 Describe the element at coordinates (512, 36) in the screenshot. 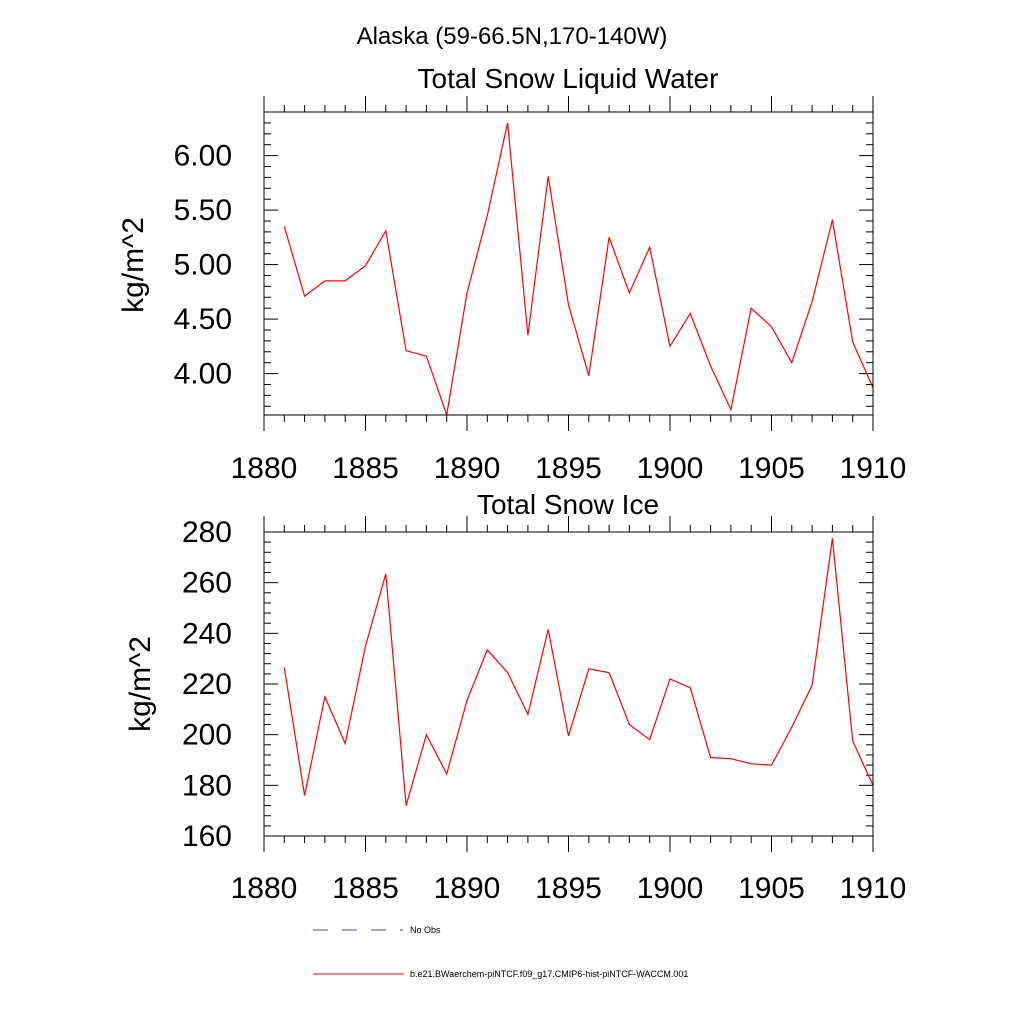

I see `main-title: Alaska (59-66.5N,170-140W)` at that location.